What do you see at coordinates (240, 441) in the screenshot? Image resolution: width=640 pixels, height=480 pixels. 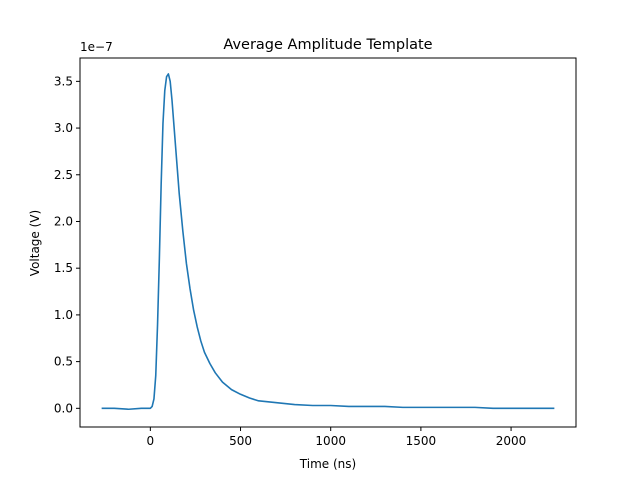 I see `x-tick-label: 500` at bounding box center [240, 441].